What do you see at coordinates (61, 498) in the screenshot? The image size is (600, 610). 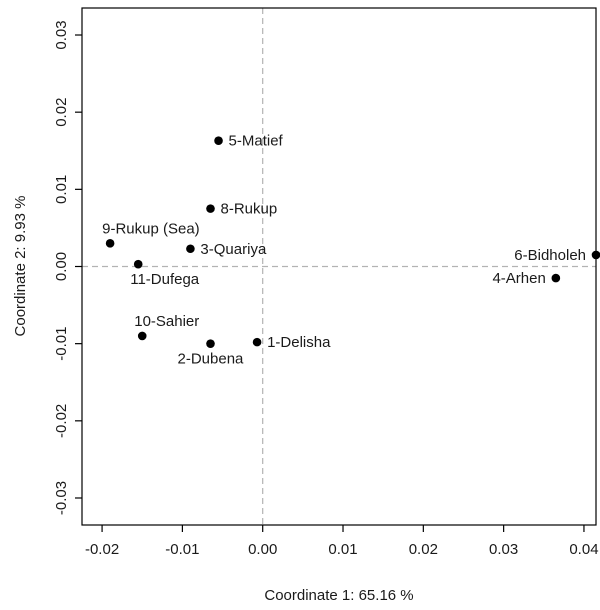 I see `y-tick-label: -0.03` at bounding box center [61, 498].